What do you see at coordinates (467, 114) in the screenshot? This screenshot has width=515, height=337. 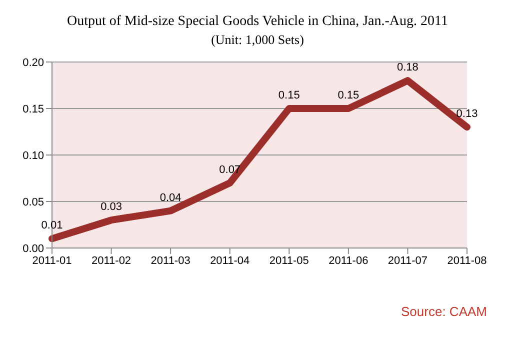 I see `data-label: 0.13` at bounding box center [467, 114].